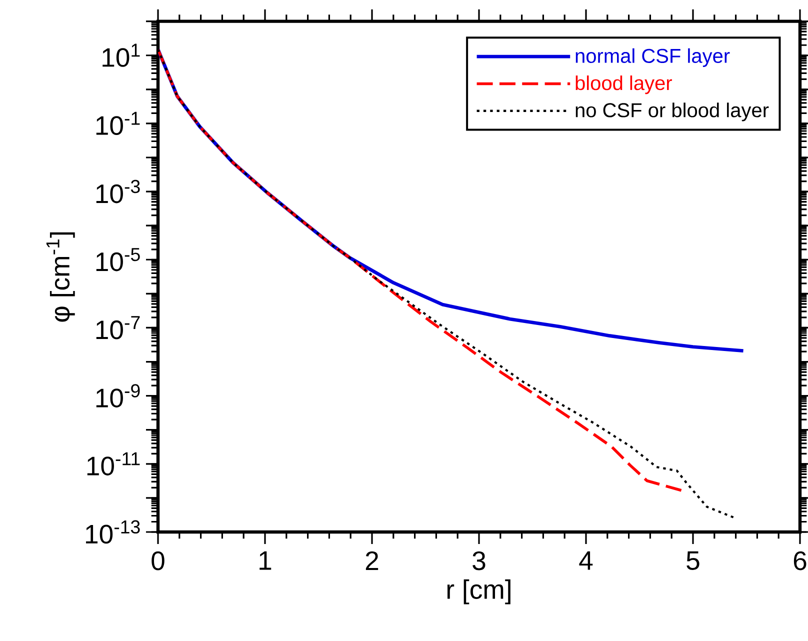  What do you see at coordinates (118, 396) in the screenshot?
I see `y-tick-label: 10$^{-9}$` at bounding box center [118, 396].